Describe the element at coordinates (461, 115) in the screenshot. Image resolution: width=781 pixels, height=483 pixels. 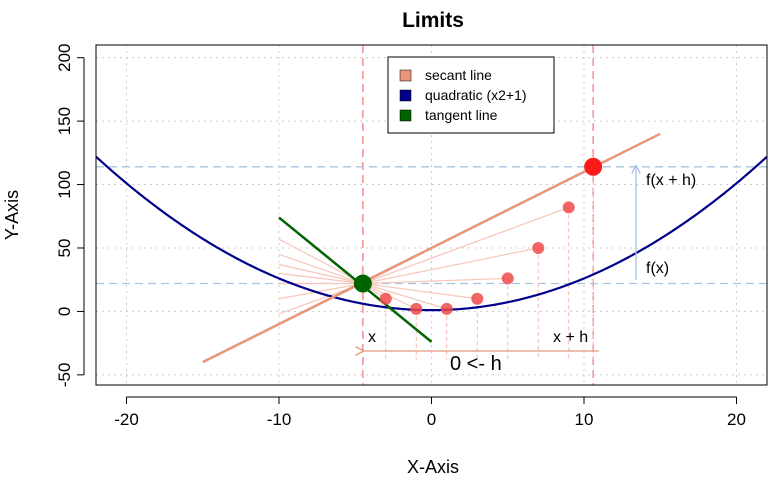
I see `legend-label-tangent: tangent line` at that location.